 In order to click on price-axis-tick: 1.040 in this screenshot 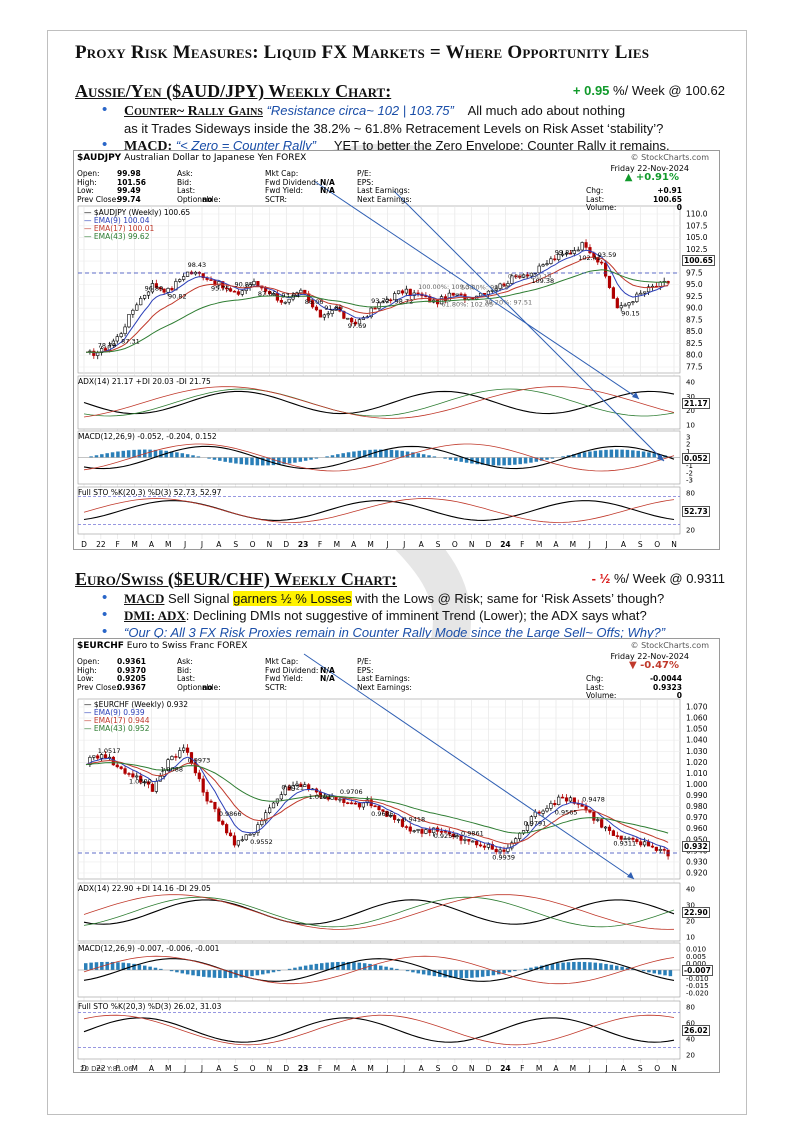, I will do `click(697, 740)`.